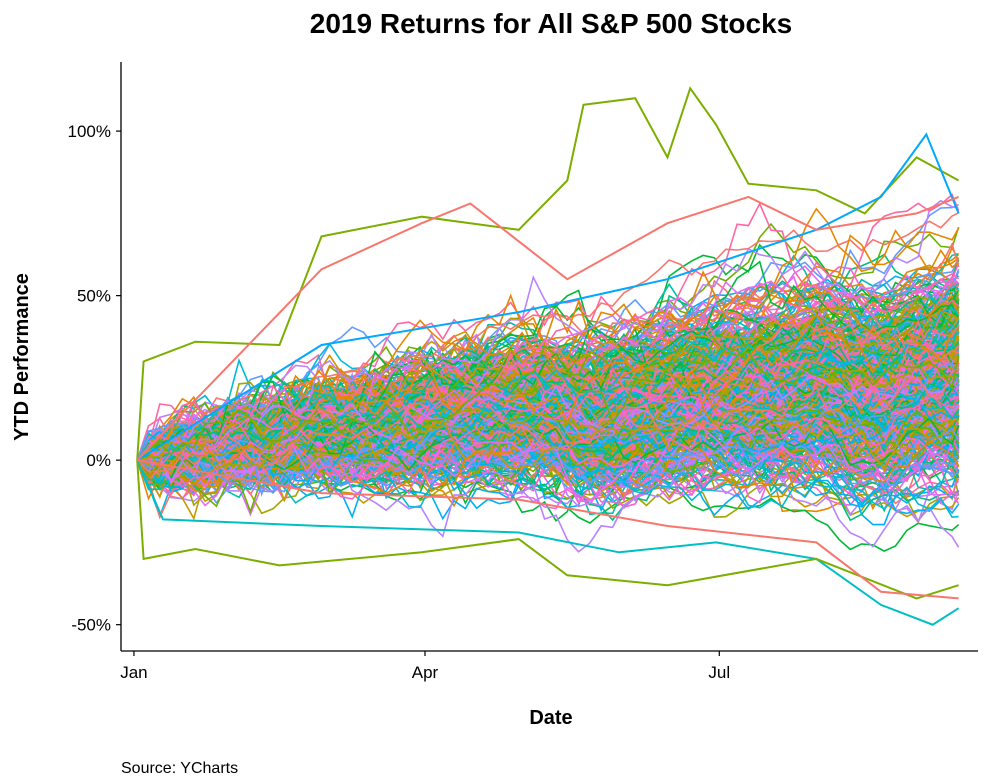  I want to click on x-tick-label: Apr, so click(425, 672).